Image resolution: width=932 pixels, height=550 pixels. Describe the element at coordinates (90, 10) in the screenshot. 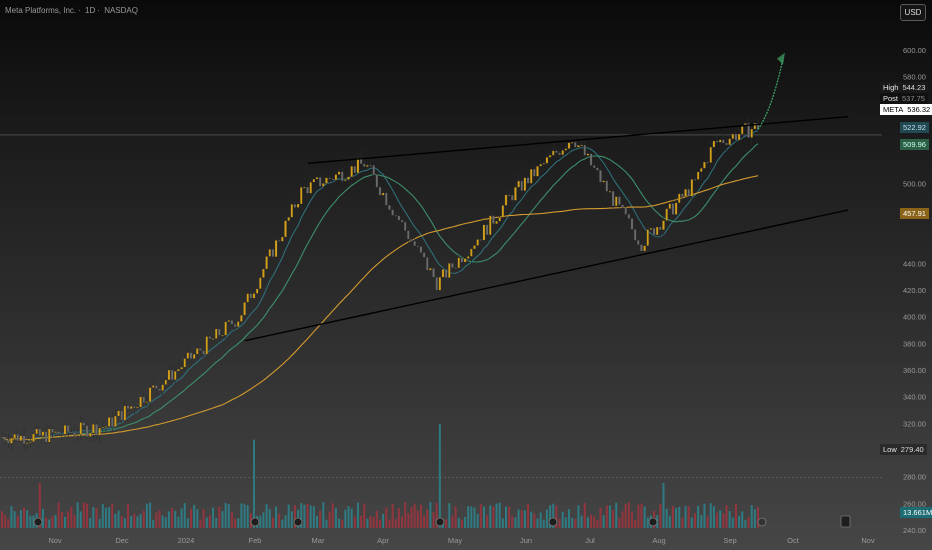

I see `interval: 1D` at that location.